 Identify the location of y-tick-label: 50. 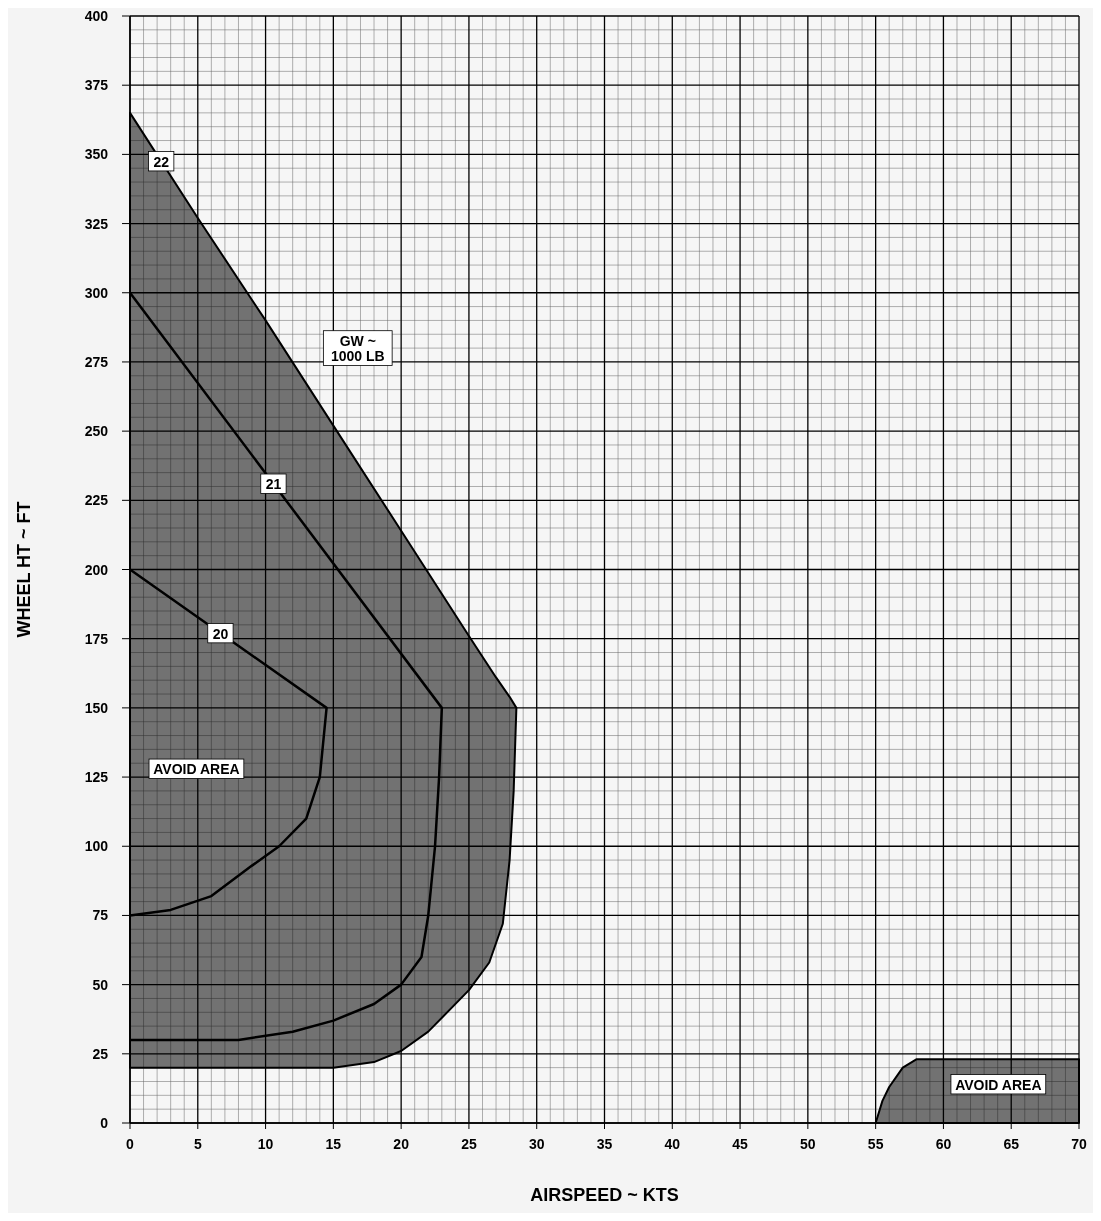
(100, 984).